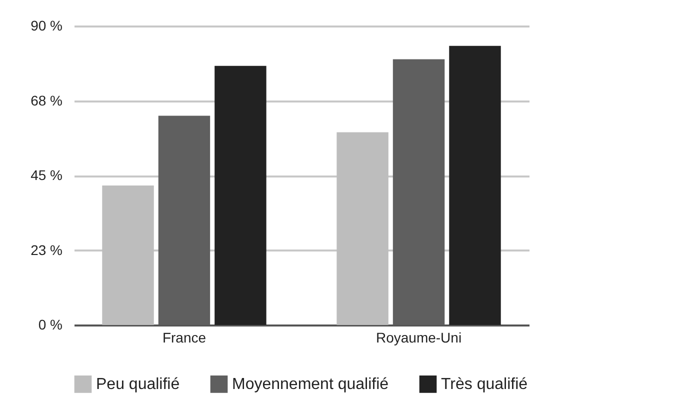 The width and height of the screenshot is (678, 410). What do you see at coordinates (46, 26) in the screenshot?
I see `y-tick-label: 90 %` at bounding box center [46, 26].